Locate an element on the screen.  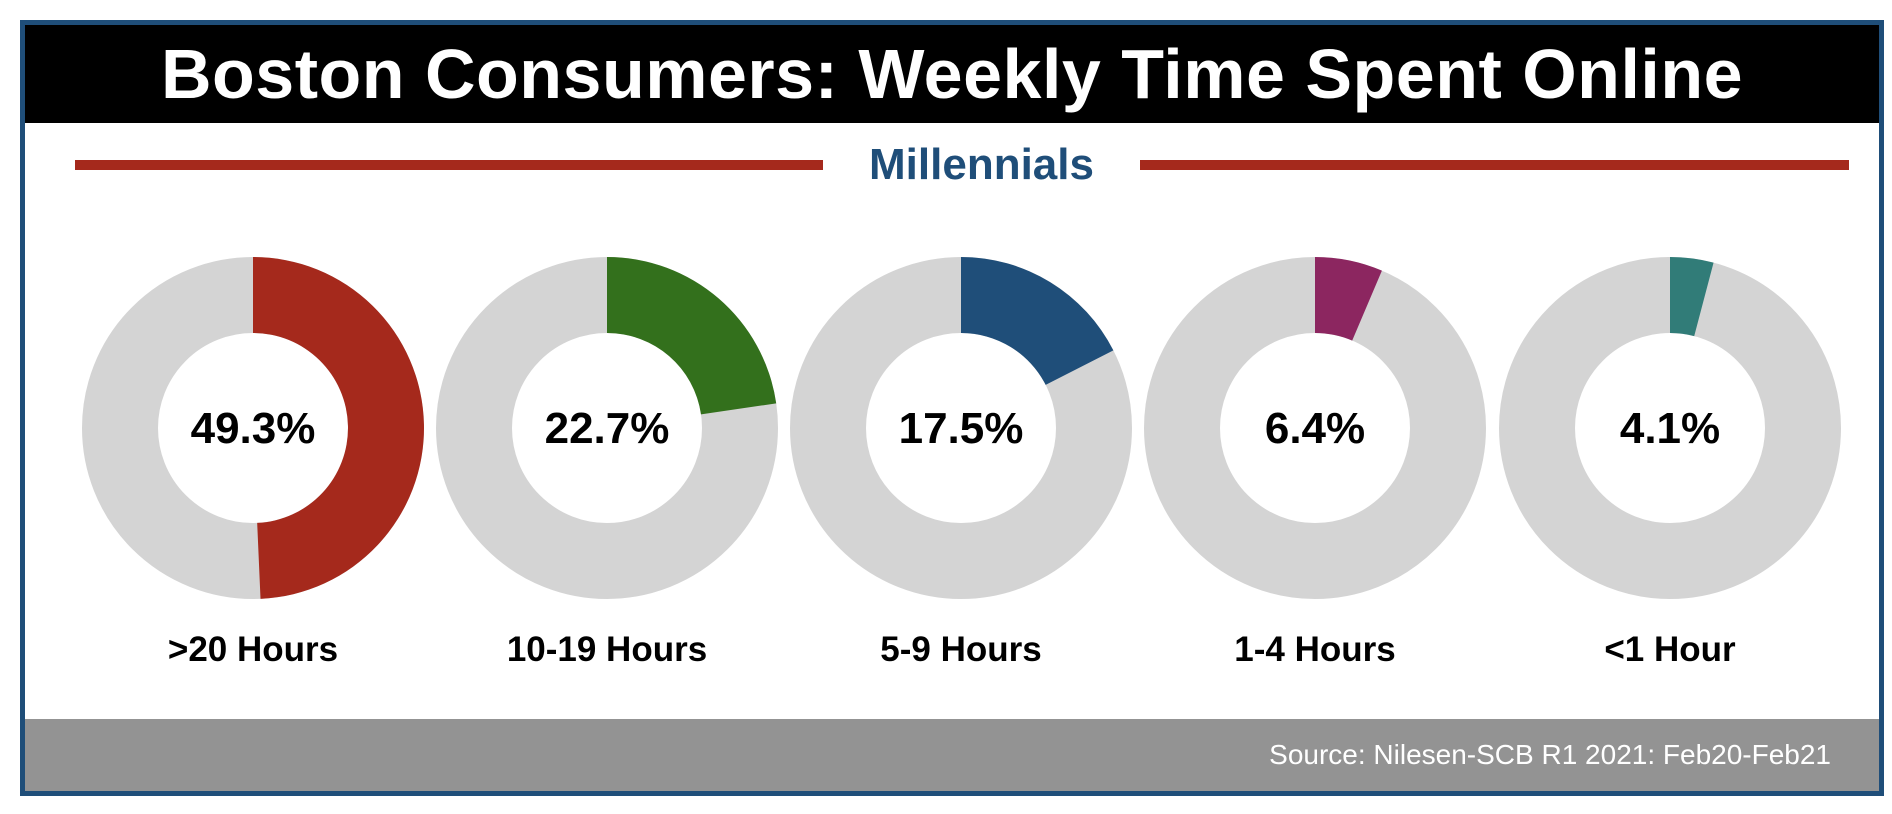
donut-3: 17.5% 5-9 Hours is located at coordinates (961, 463).